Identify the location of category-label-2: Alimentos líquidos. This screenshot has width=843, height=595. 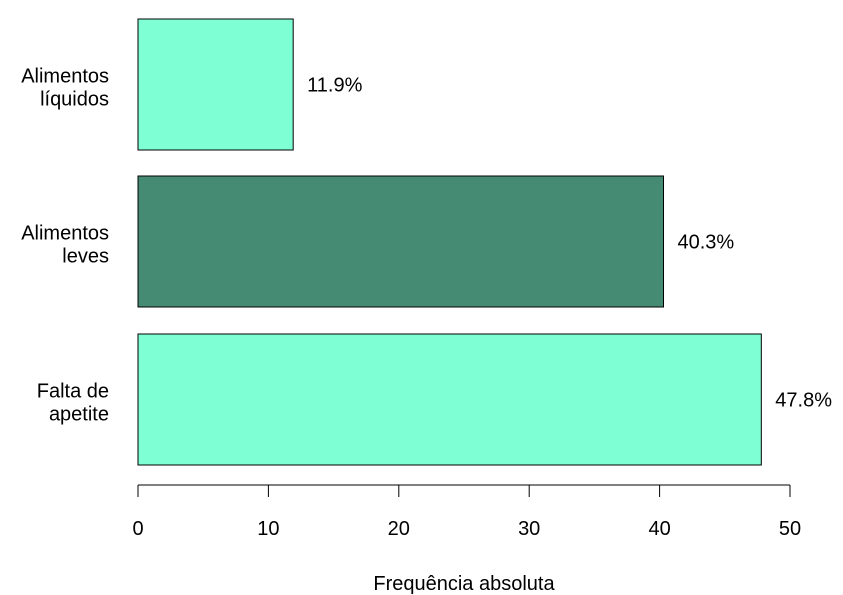
(65, 88).